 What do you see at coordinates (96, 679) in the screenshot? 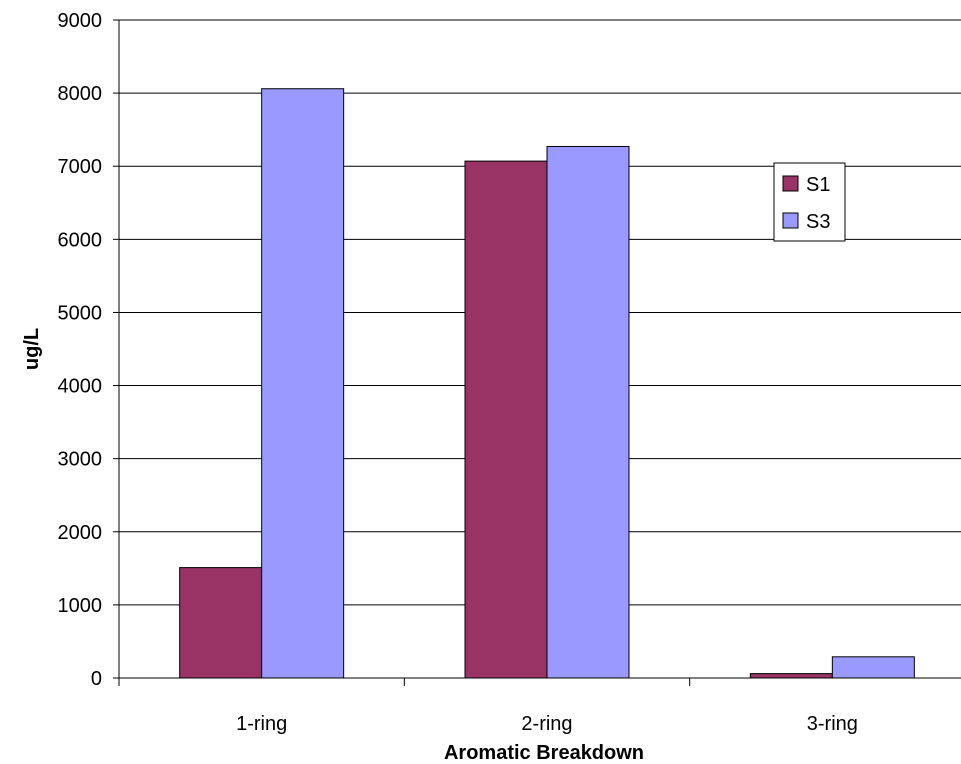
I see `y-tick-label: 0` at bounding box center [96, 679].